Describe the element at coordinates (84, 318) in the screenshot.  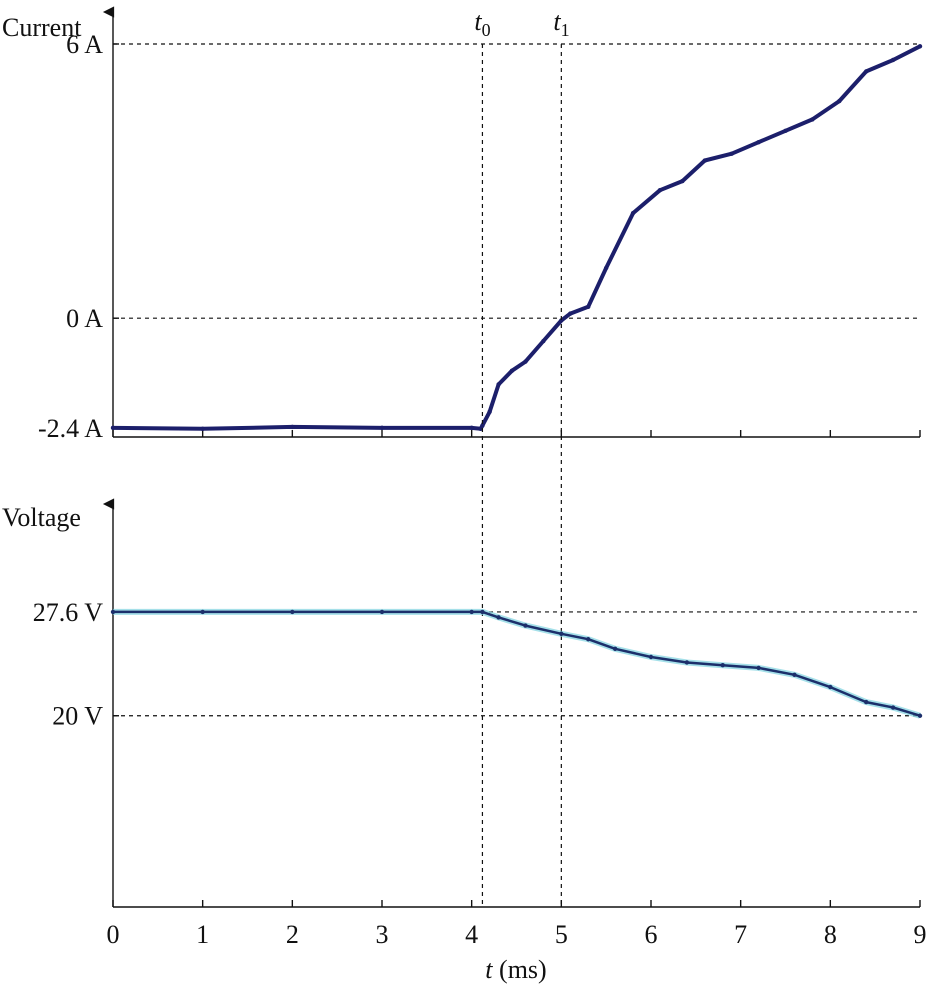
I see `current-ytick-label: 0 A` at that location.